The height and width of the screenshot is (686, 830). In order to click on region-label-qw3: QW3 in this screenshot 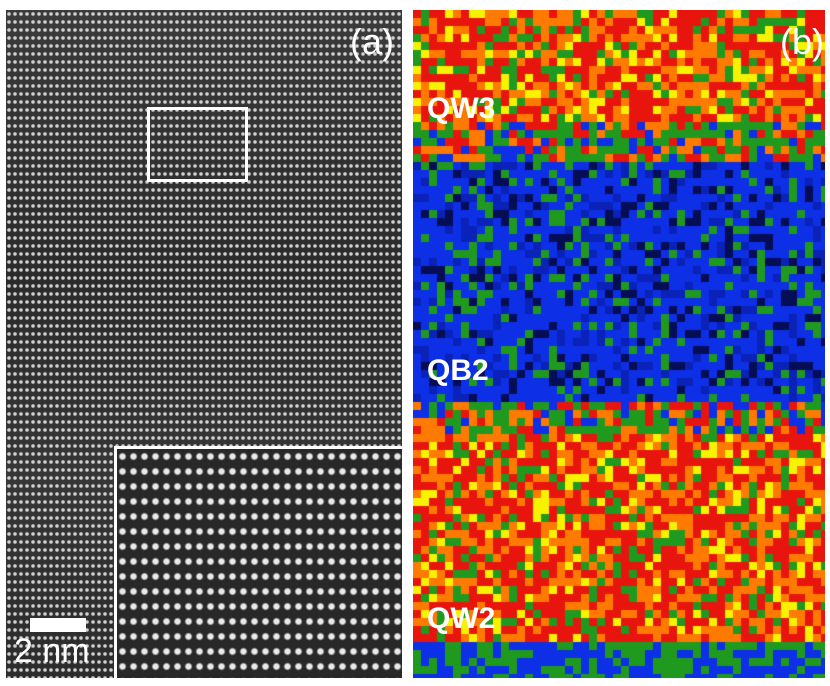, I will do `click(461, 108)`.